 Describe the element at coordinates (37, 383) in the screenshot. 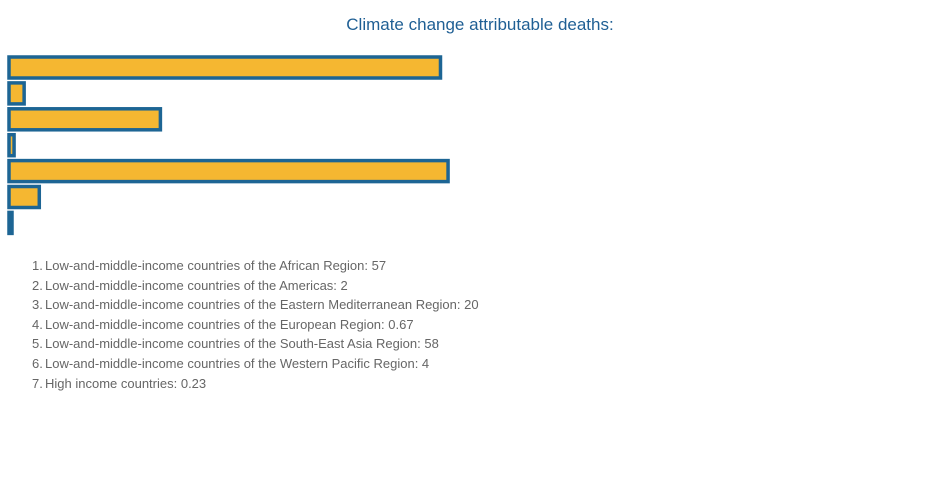

I see `legend-item-number: 7.` at that location.